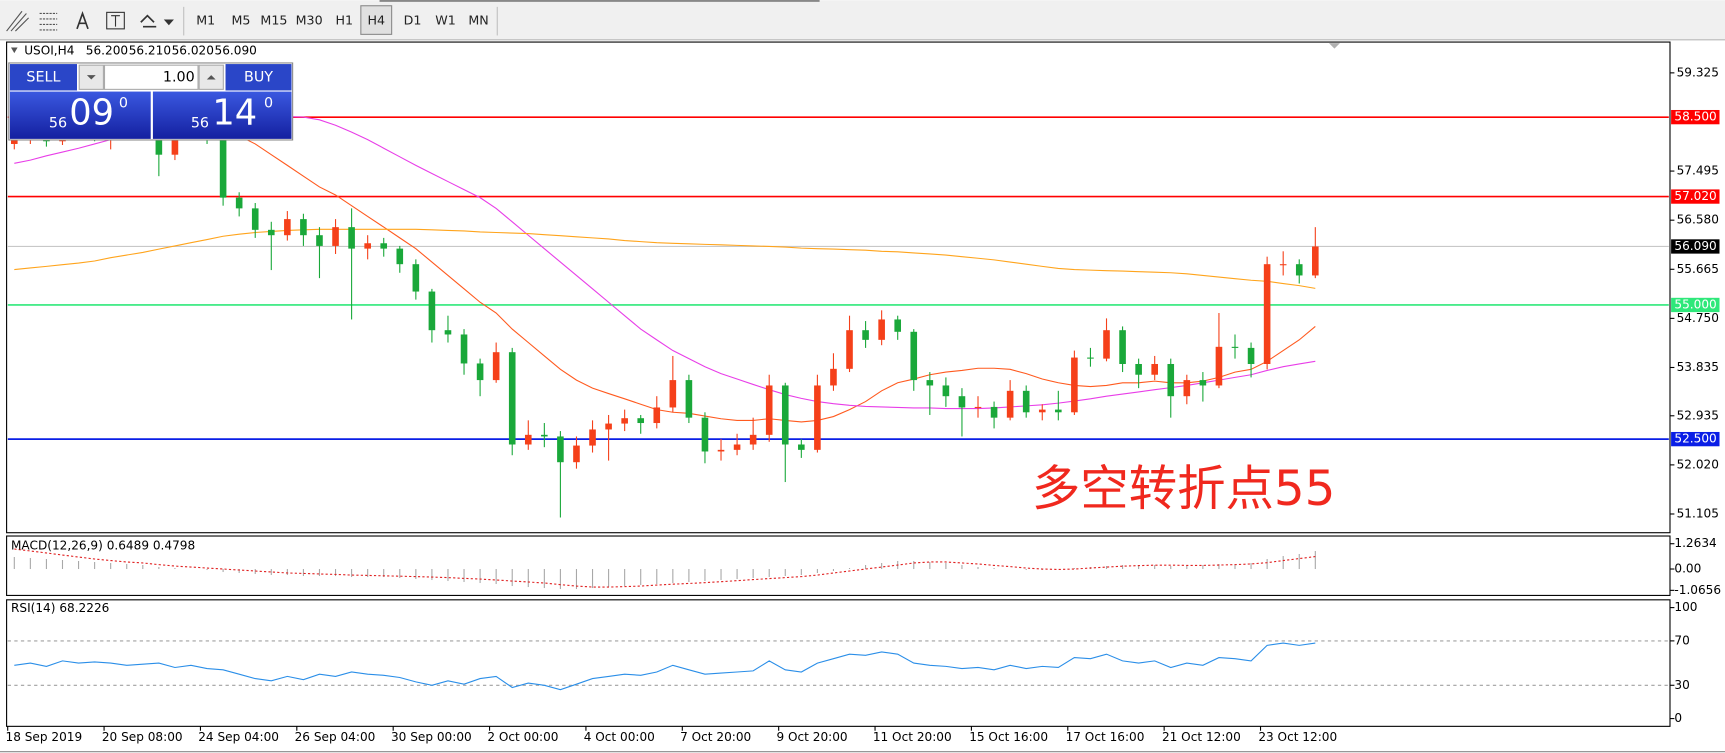  I want to click on bid-box, so click(80, 115).